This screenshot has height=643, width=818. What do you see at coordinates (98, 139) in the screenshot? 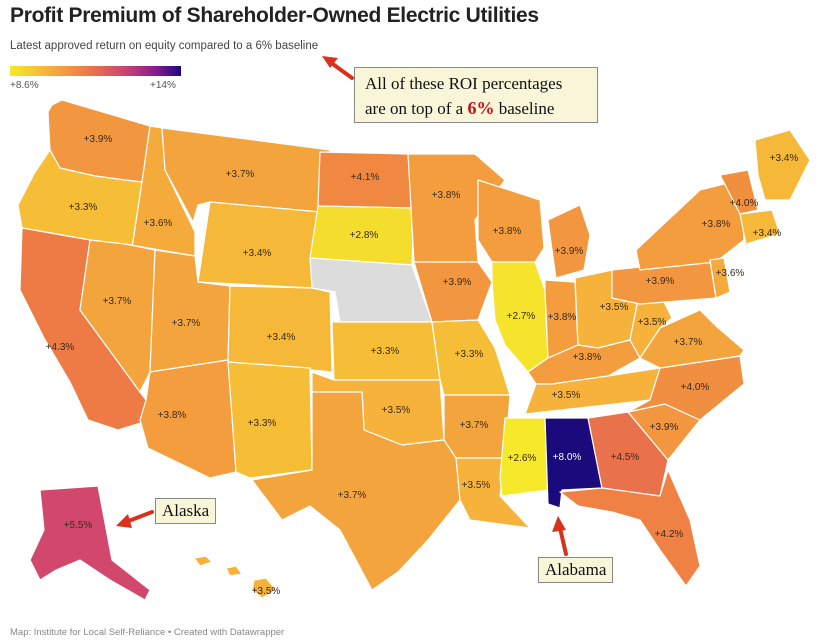
I see `state-label-wa: +3.9%` at bounding box center [98, 139].